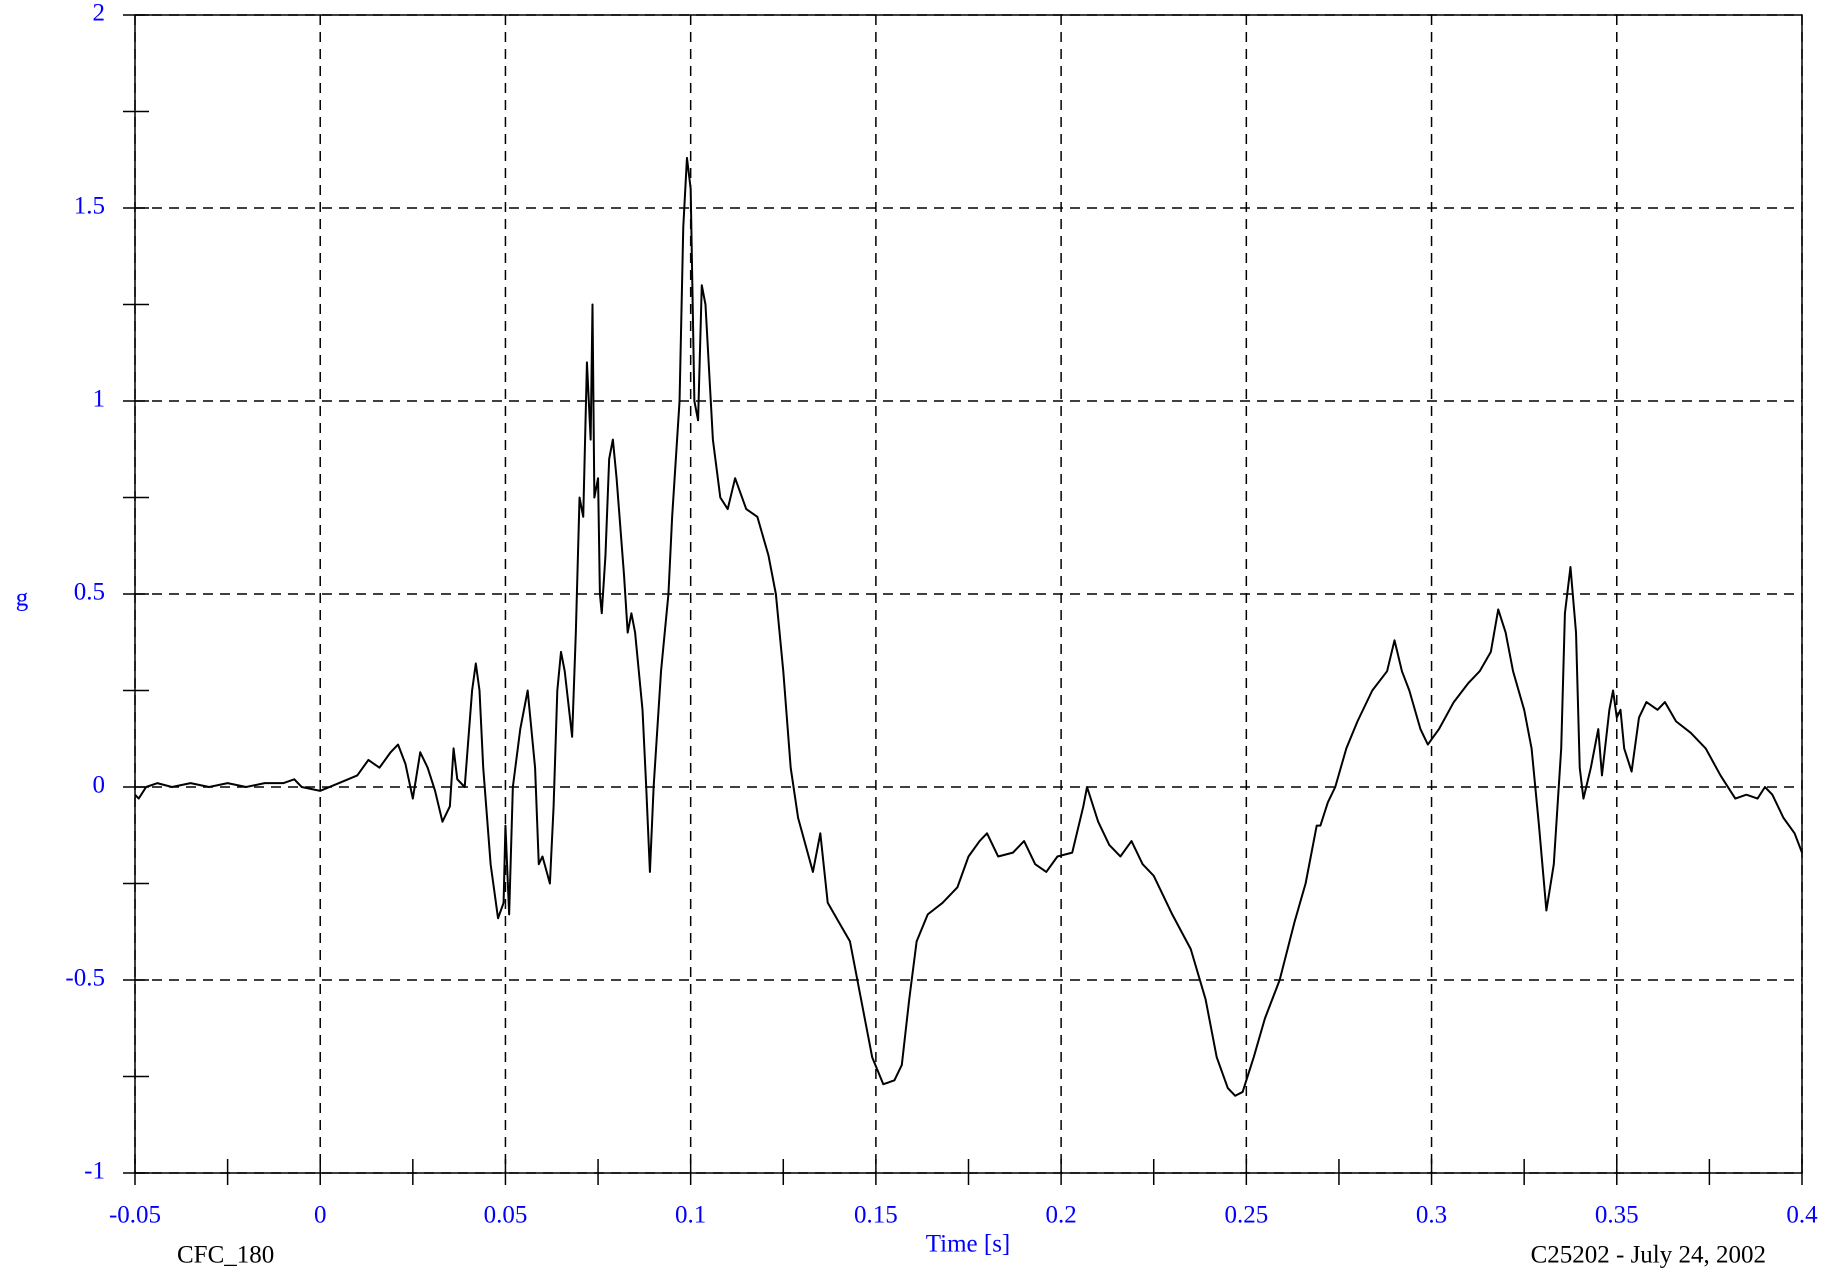 The image size is (1831, 1279). I want to click on x-tick-label: 0.4, so click(1802, 1215).